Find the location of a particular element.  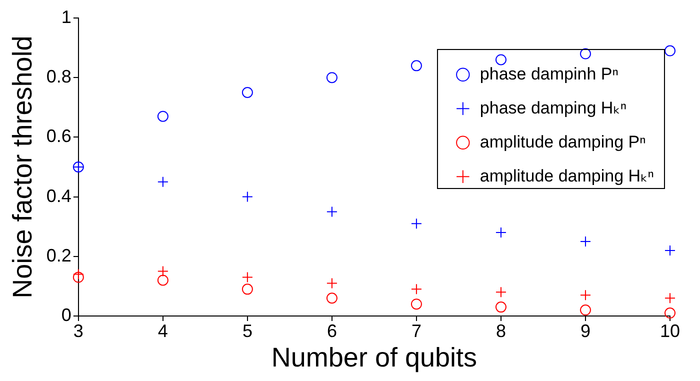

legend-label: phase damping Hₖⁿ is located at coordinates (553, 108).